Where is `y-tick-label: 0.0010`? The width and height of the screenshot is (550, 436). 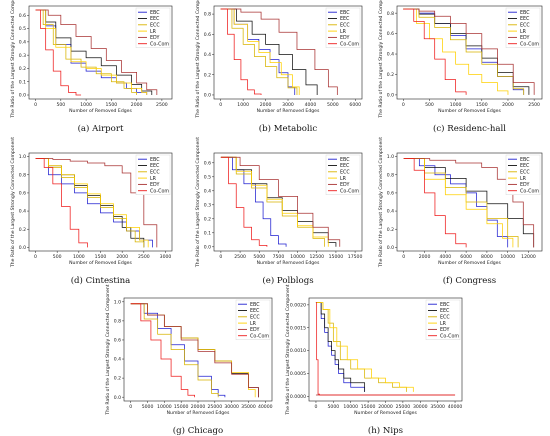 y-tick-label: 0.0010 is located at coordinates (298, 351).